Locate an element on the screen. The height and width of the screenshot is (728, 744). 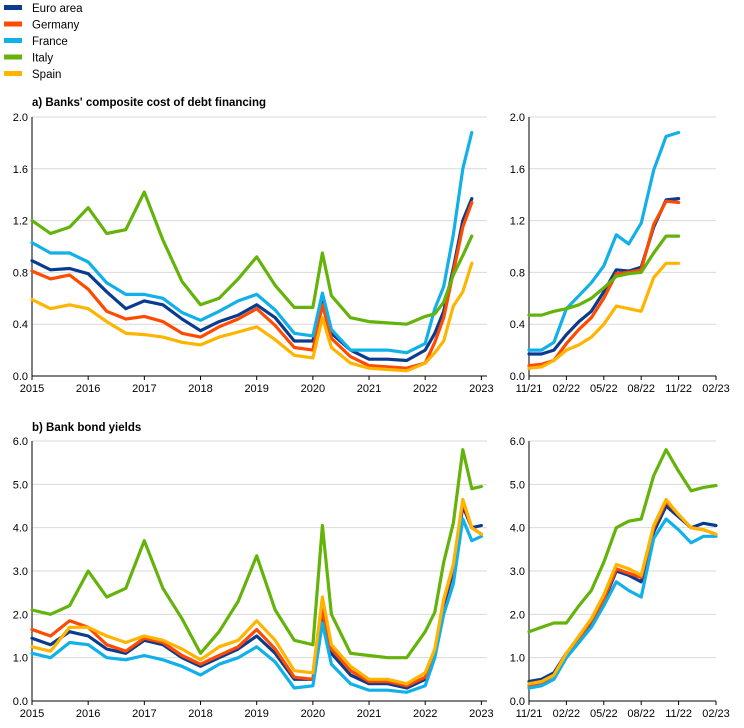
legend-swatch-germany is located at coordinates (13, 24).